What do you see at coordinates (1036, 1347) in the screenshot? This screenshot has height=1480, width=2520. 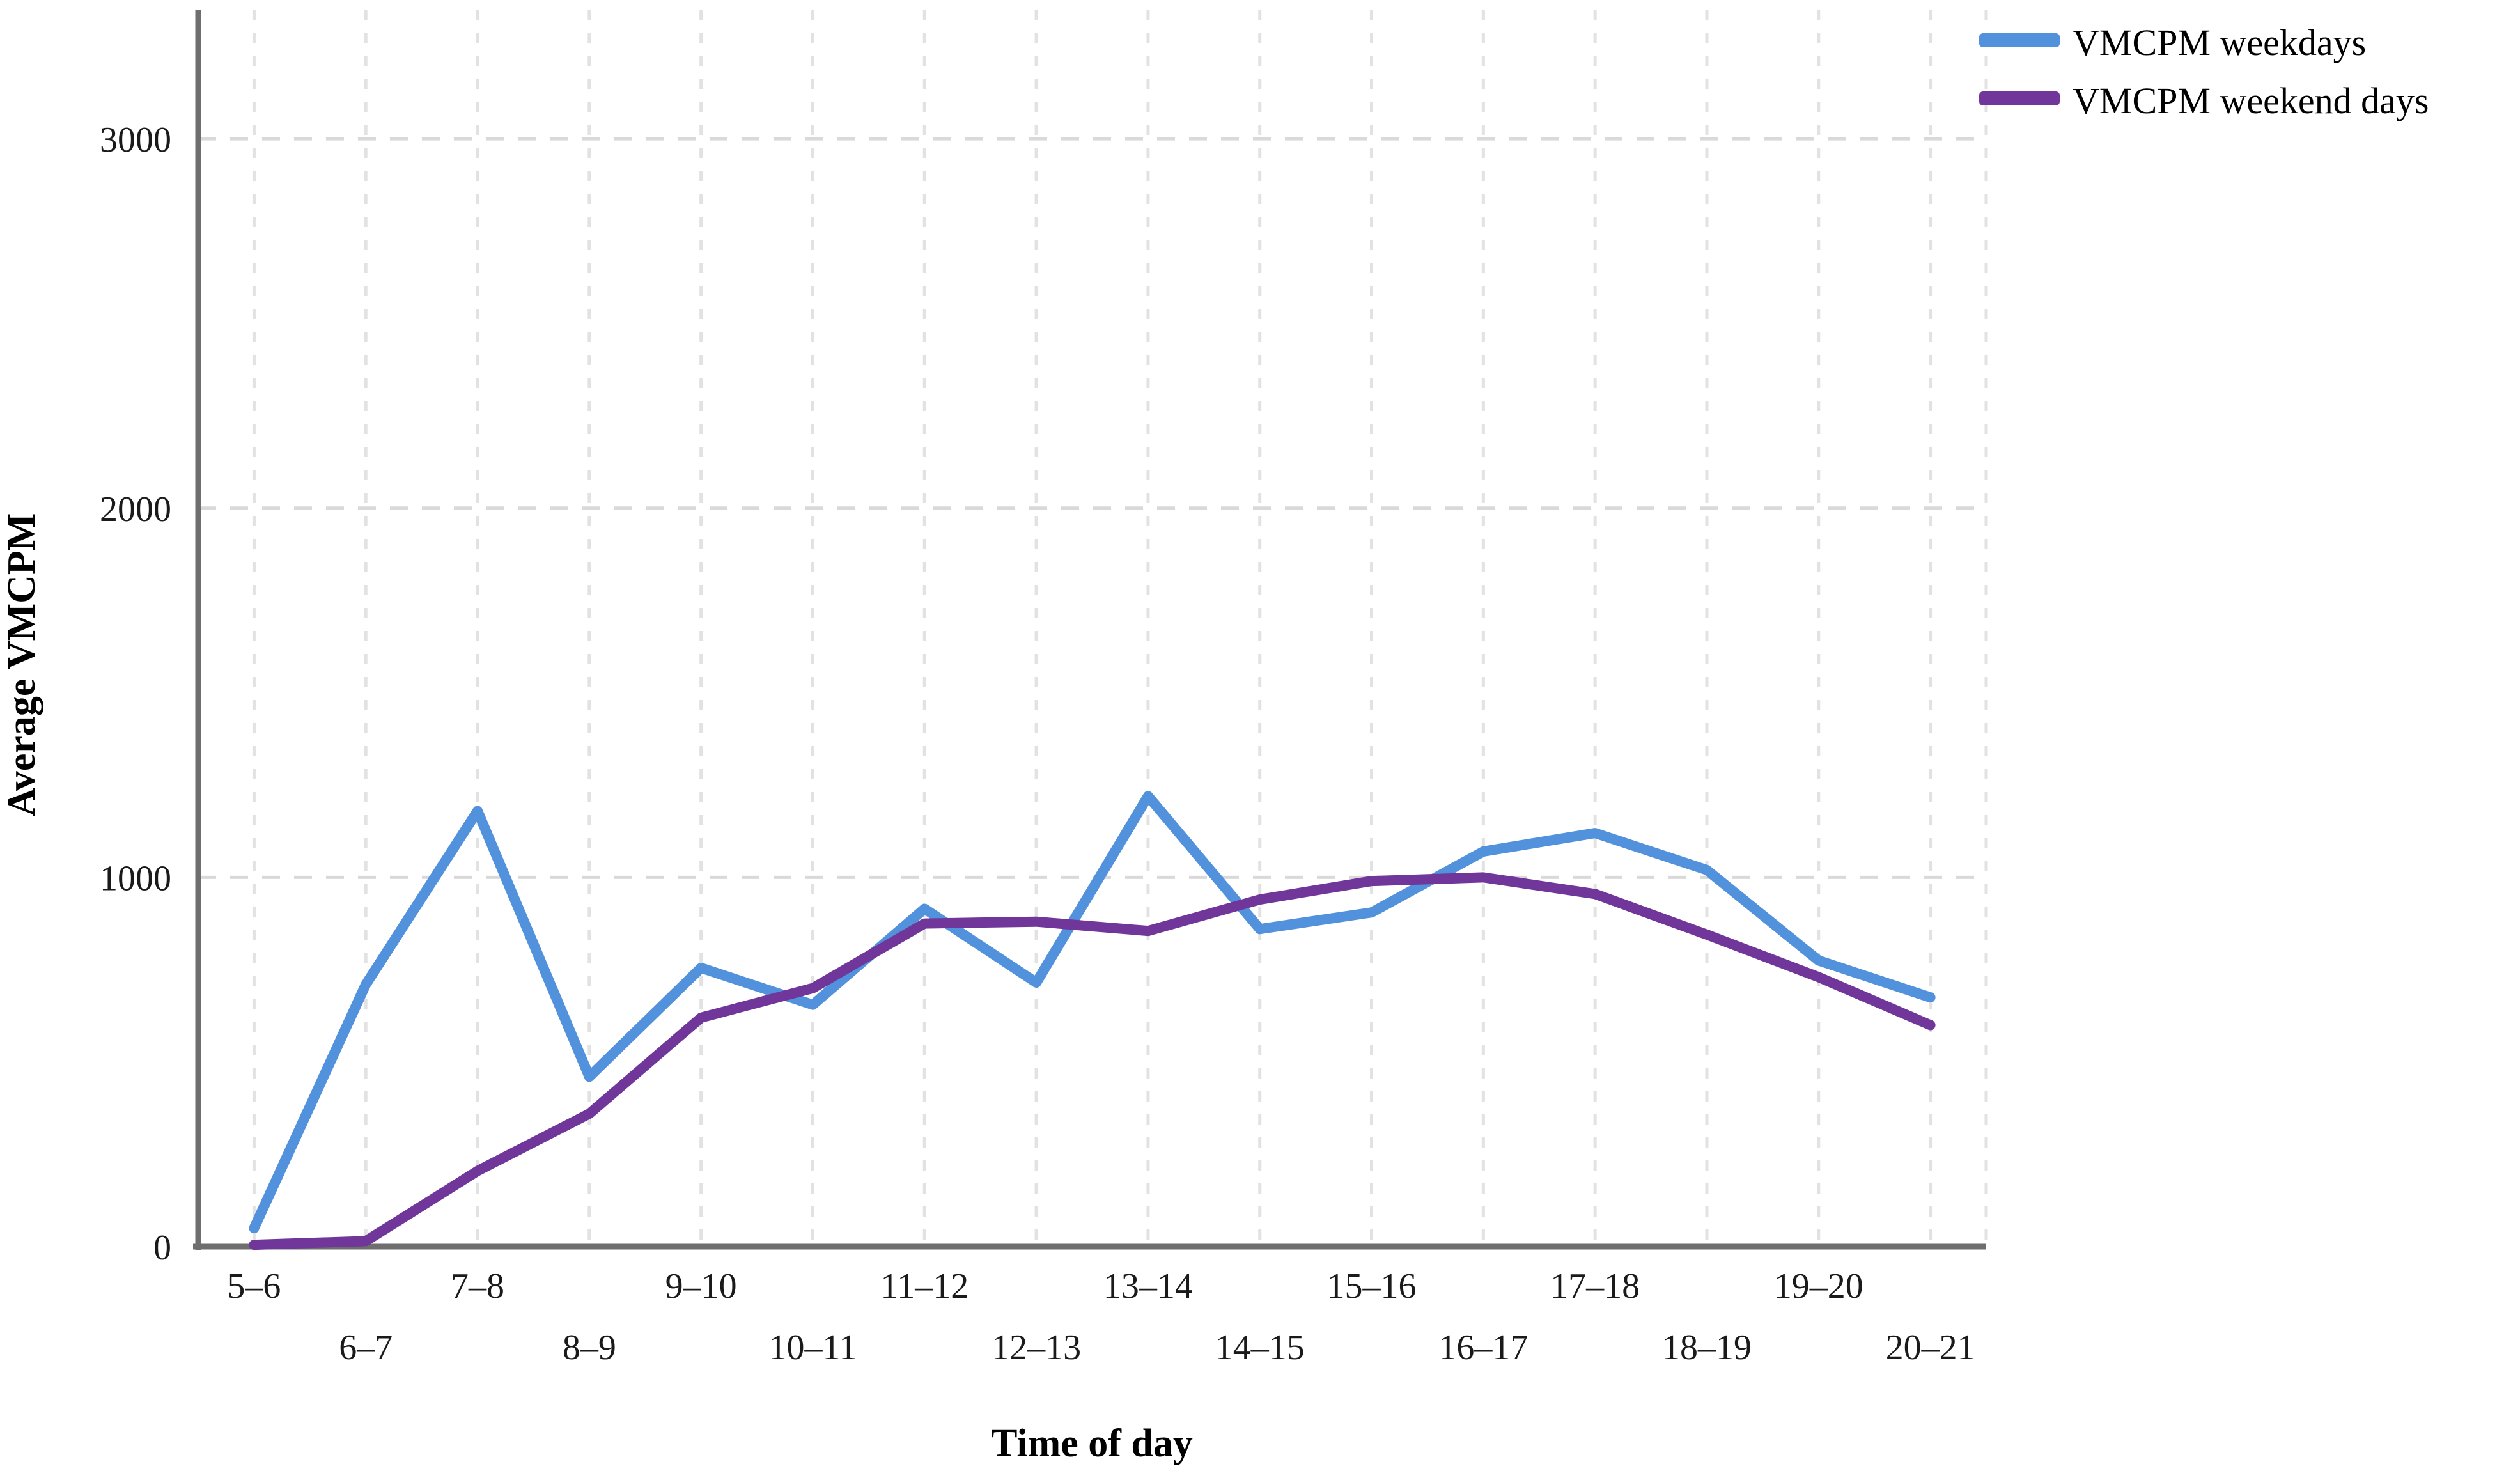 I see `x-tick-label: 12–13` at bounding box center [1036, 1347].